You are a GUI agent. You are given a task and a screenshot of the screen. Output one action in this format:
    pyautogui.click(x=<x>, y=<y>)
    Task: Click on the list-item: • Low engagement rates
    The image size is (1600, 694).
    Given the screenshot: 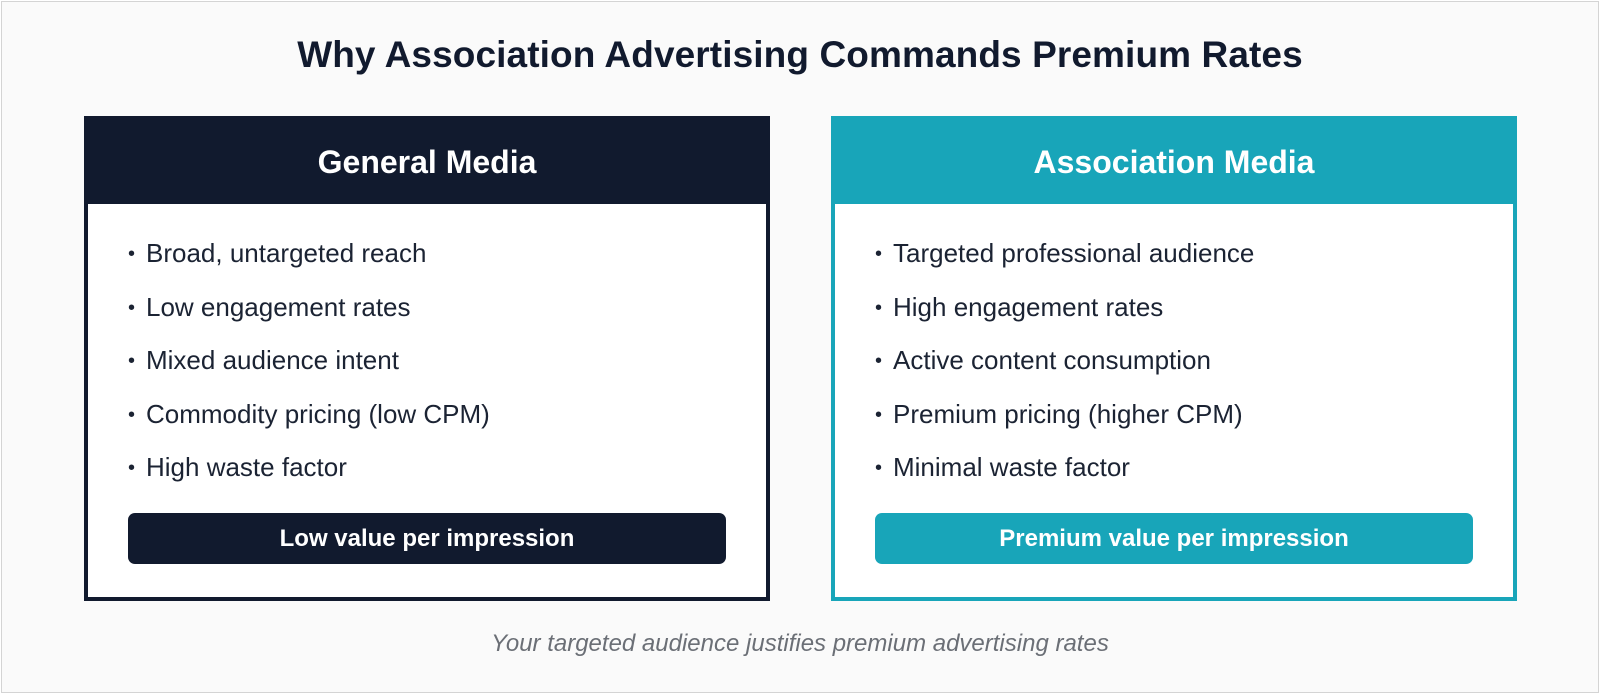 What is the action you would take?
    pyautogui.click(x=269, y=306)
    